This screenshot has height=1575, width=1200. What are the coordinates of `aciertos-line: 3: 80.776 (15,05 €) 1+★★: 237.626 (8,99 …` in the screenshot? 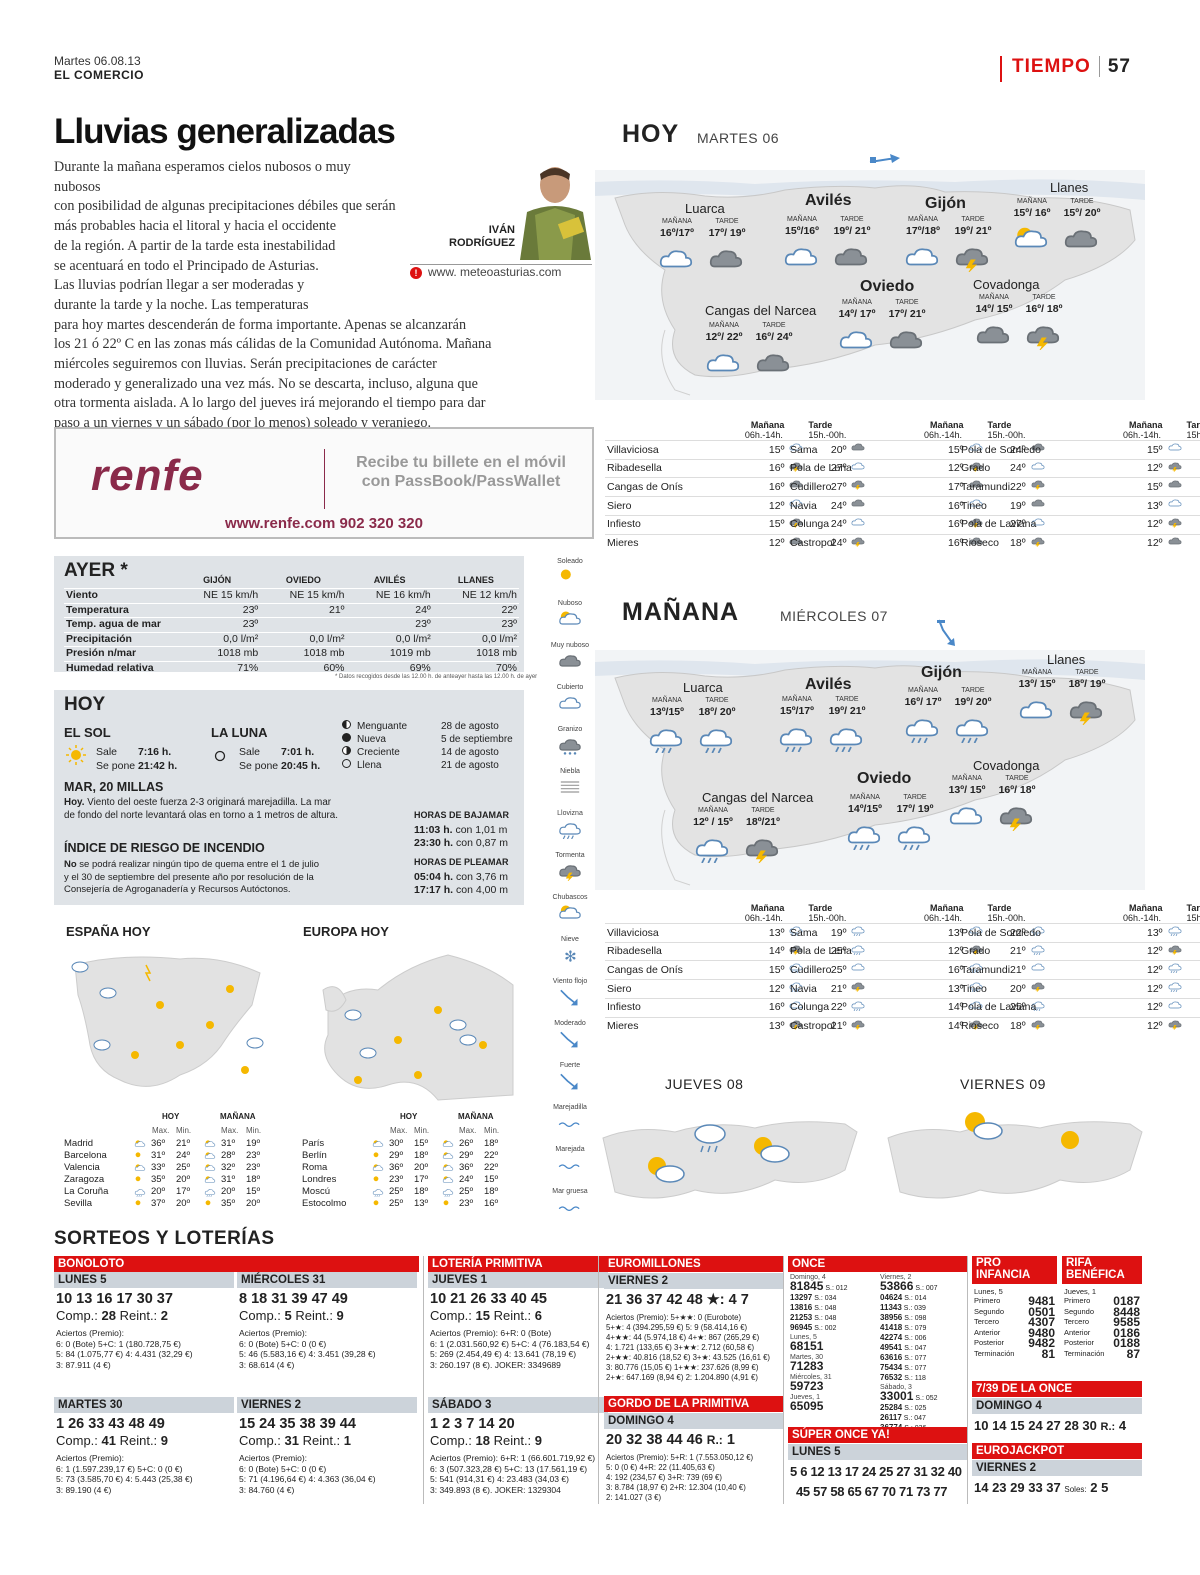 It's located at (682, 1367).